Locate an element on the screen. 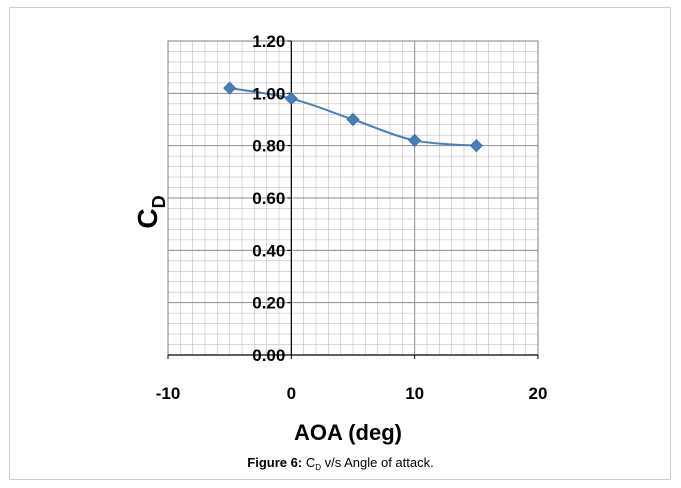 The image size is (681, 488). y-tick-label: 0.60 is located at coordinates (268, 198).